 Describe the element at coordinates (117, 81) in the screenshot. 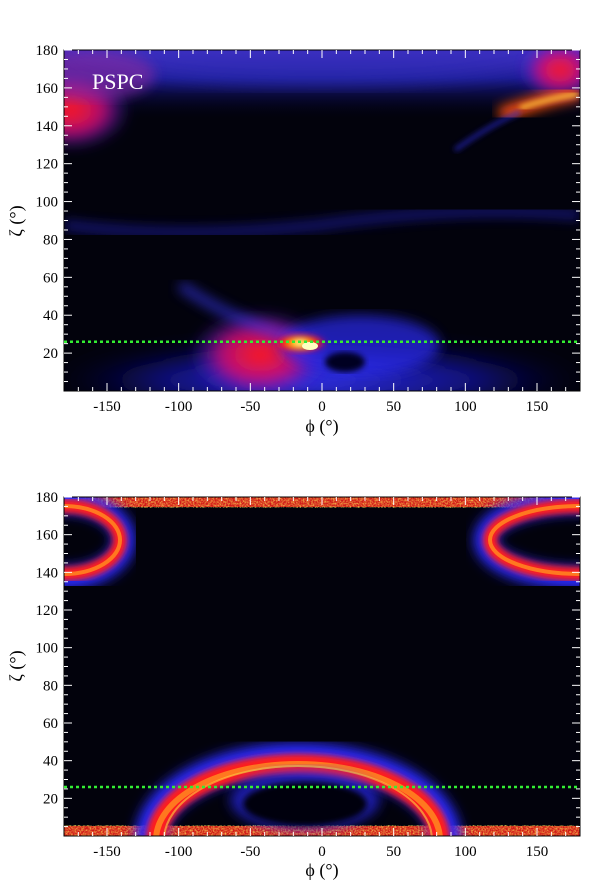

I see `panel-label: PSPC` at that location.